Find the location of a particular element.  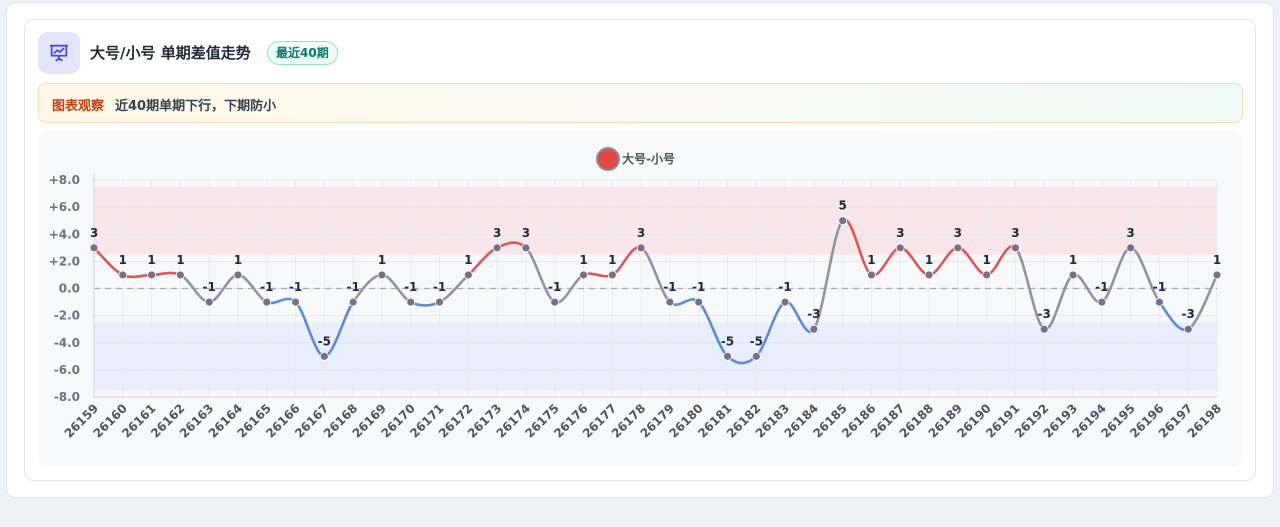

chart-observation-banner: 图表观察 近40期单期下行，下期防小 is located at coordinates (640, 103).